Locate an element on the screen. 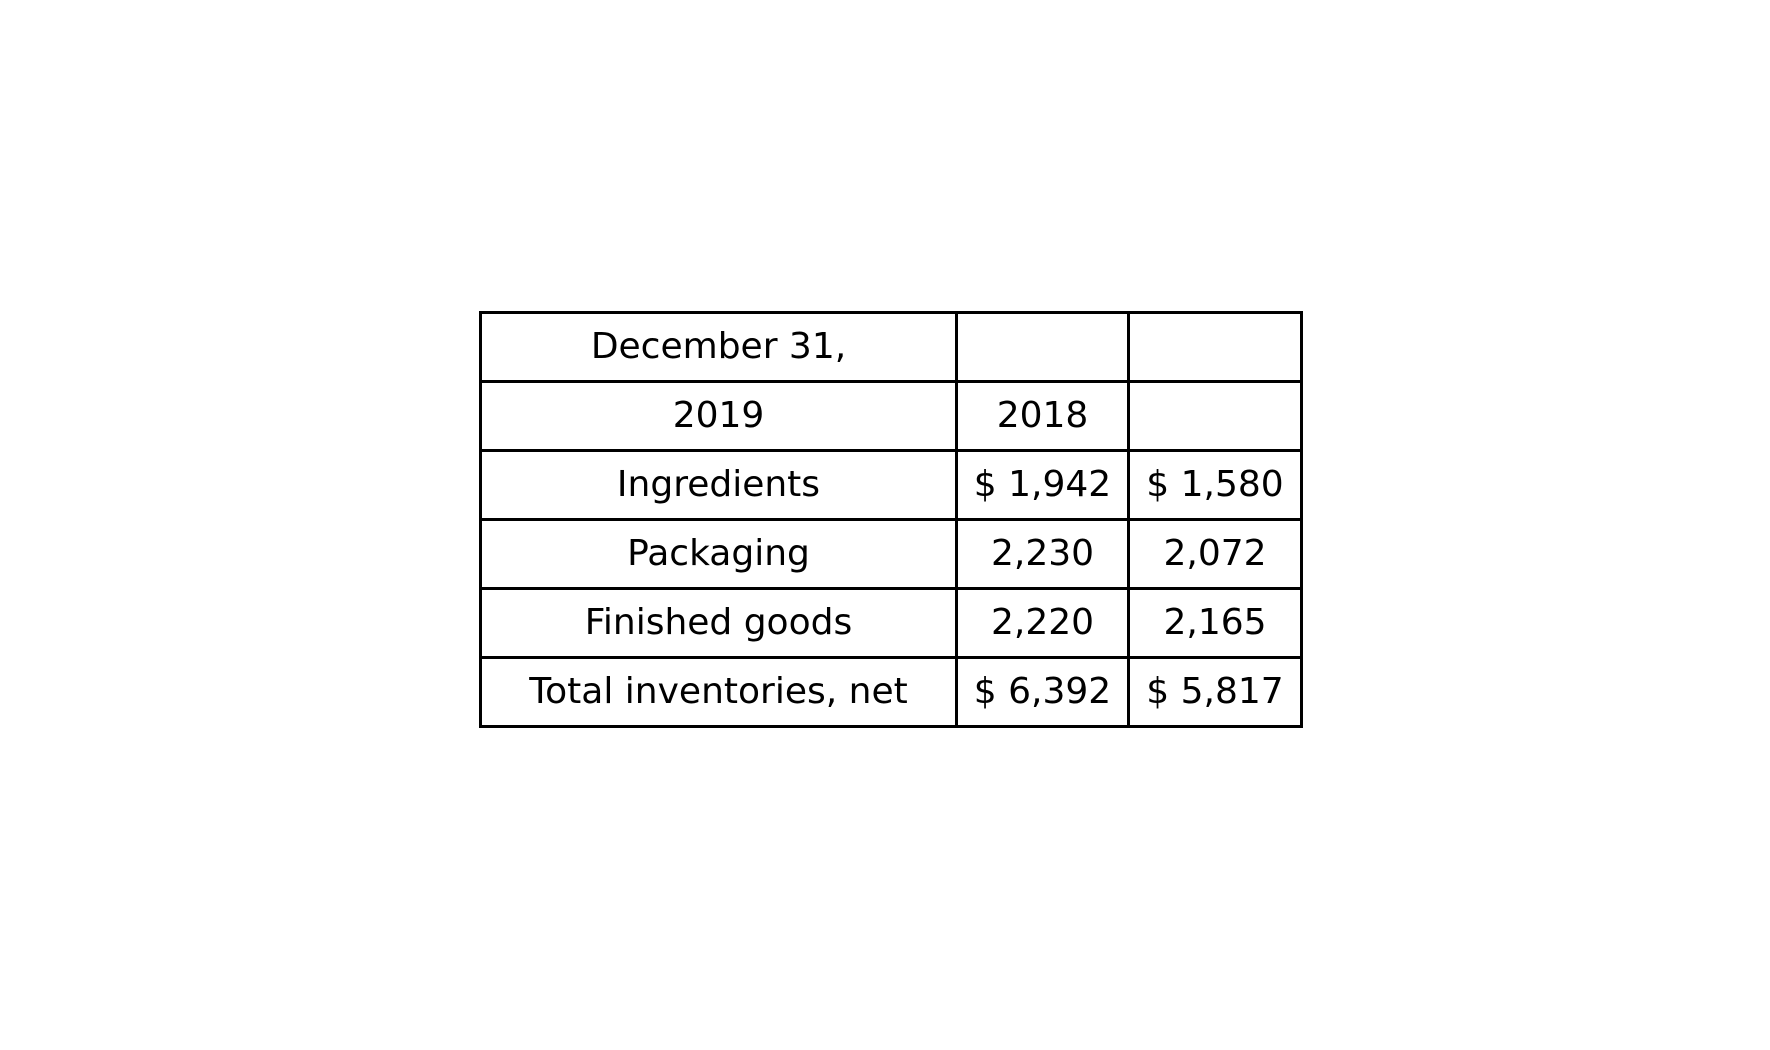 The width and height of the screenshot is (1770, 1050). header-date-cell: December 31, is located at coordinates (718, 347).